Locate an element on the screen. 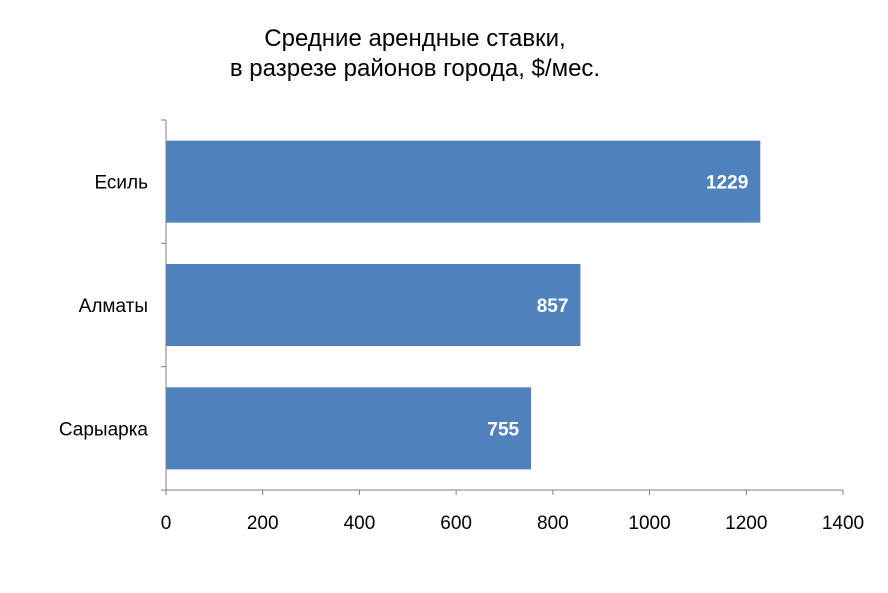 This screenshot has width=888, height=593. x-tick-label-2: 200 is located at coordinates (263, 523).